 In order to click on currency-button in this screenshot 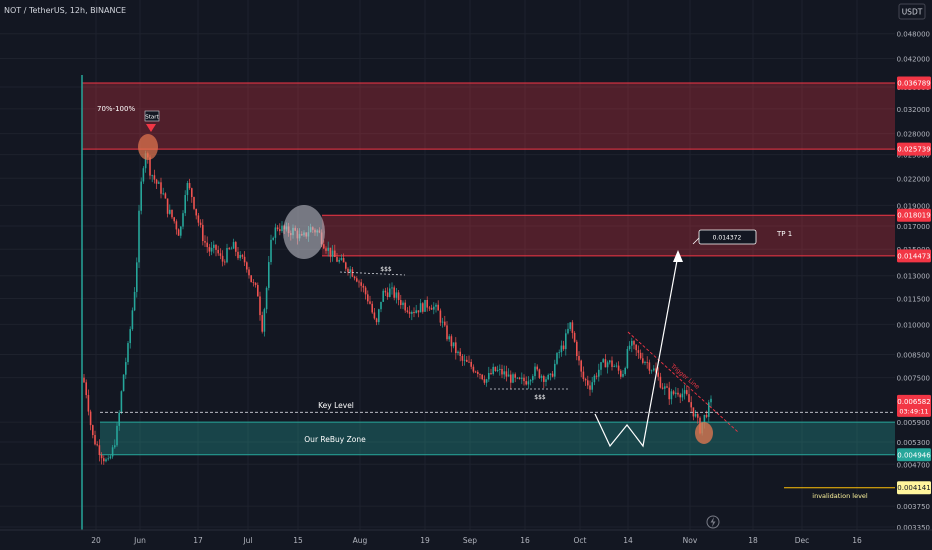, I will do `click(912, 11)`.